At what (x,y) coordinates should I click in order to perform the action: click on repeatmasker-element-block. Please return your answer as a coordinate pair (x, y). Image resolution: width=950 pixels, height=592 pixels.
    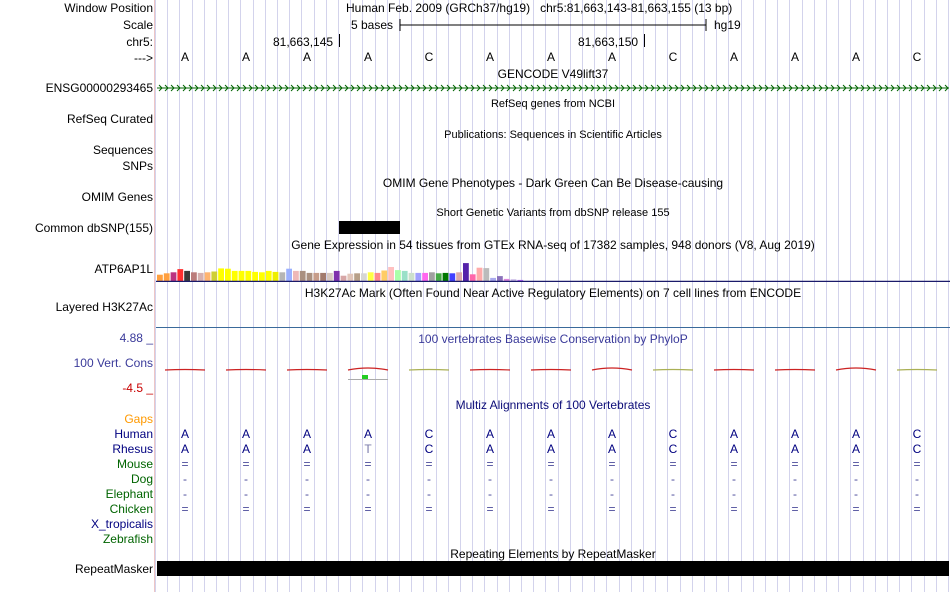
    Looking at the image, I should click on (553, 568).